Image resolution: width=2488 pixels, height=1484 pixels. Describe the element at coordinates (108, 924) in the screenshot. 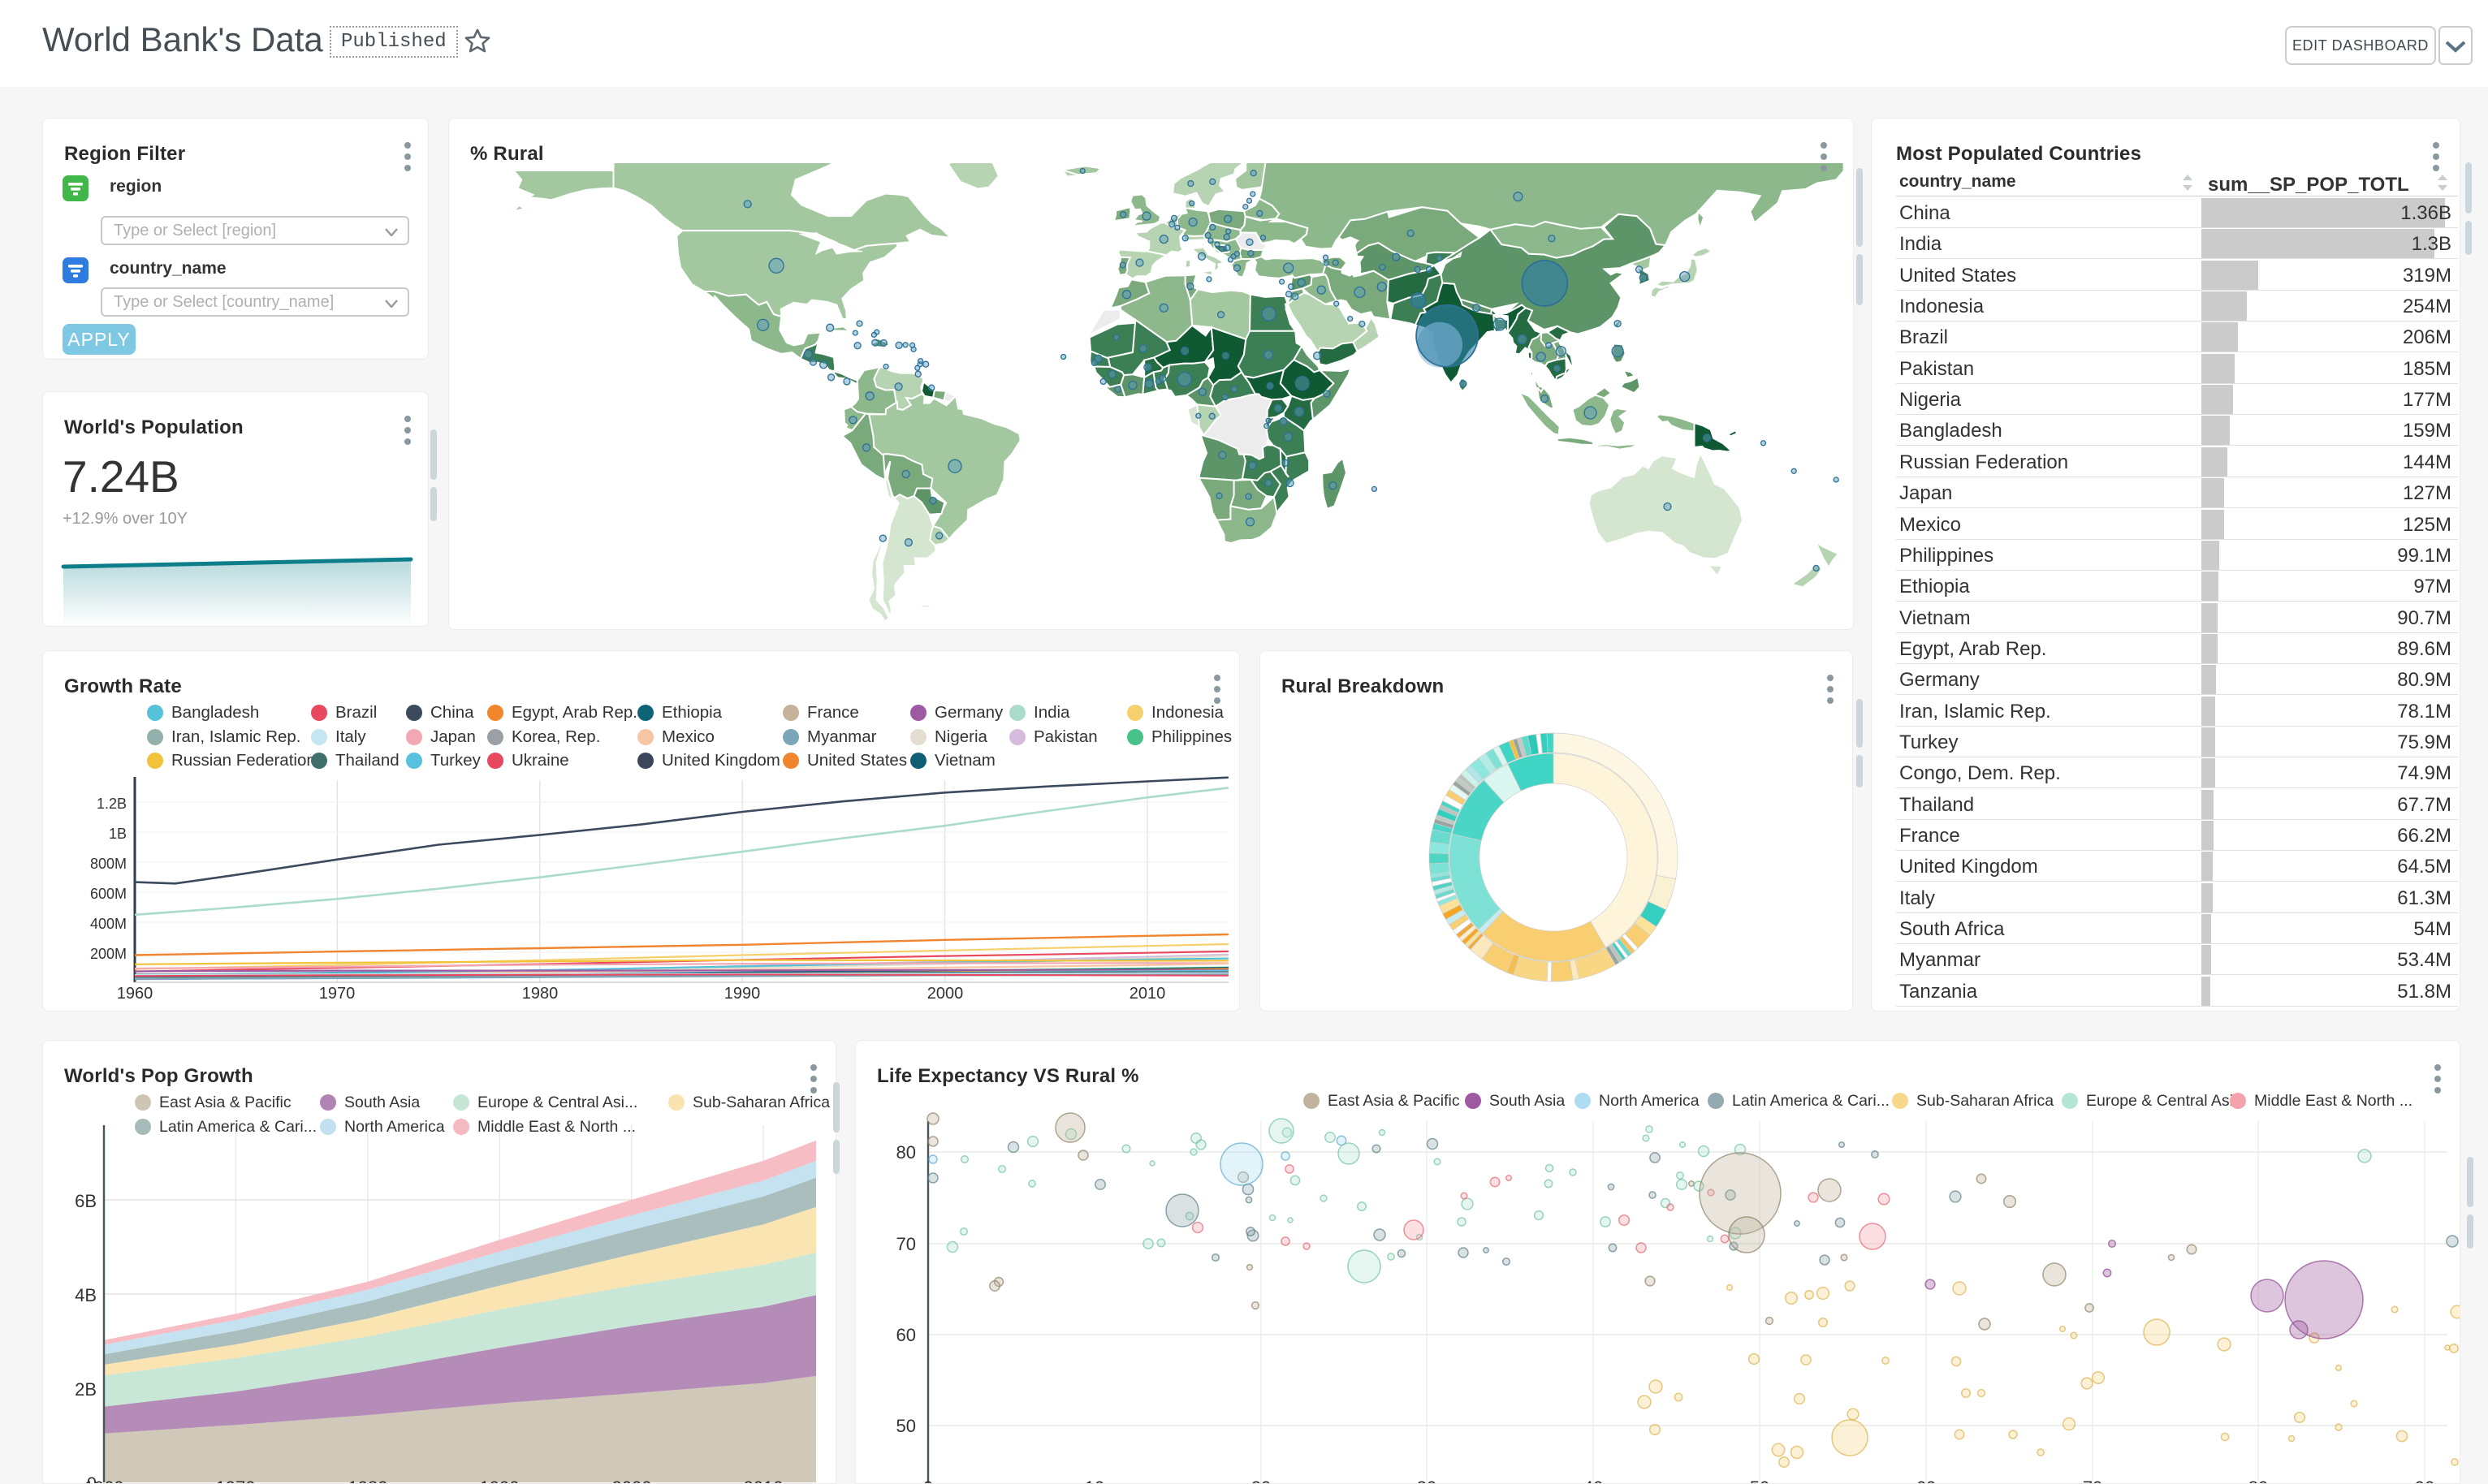

I see `svg-text: 400M` at that location.